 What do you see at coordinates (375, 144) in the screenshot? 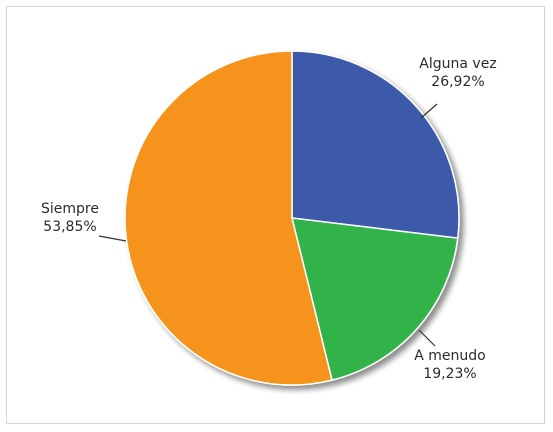
I see `pie-slice-alguna-vez` at bounding box center [375, 144].